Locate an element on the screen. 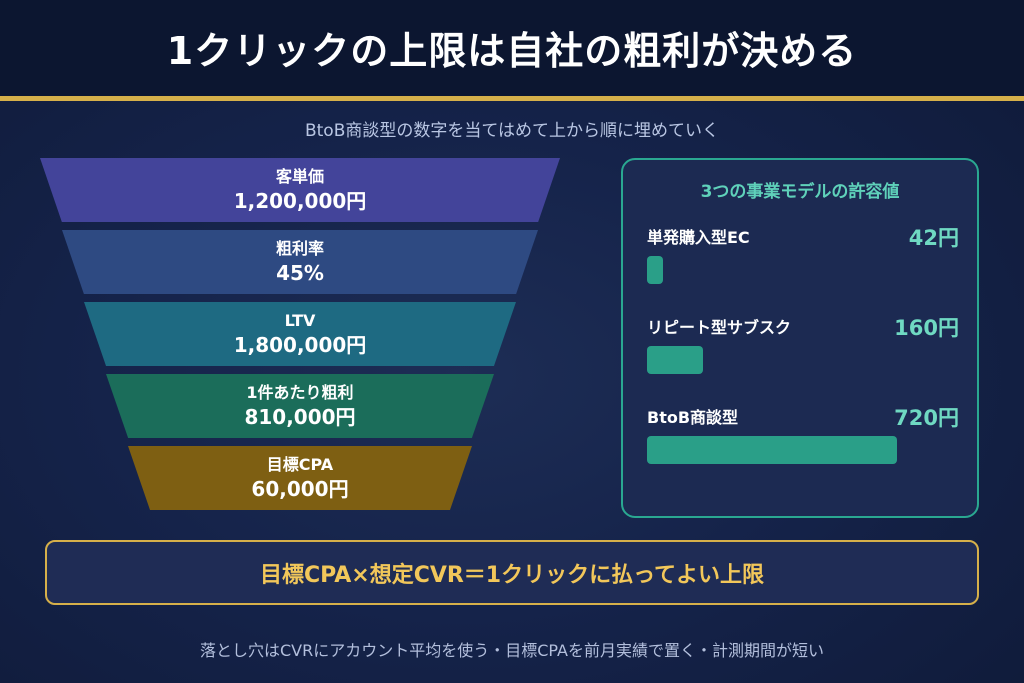  funnel-step-label: 客単価 is located at coordinates (299, 176).